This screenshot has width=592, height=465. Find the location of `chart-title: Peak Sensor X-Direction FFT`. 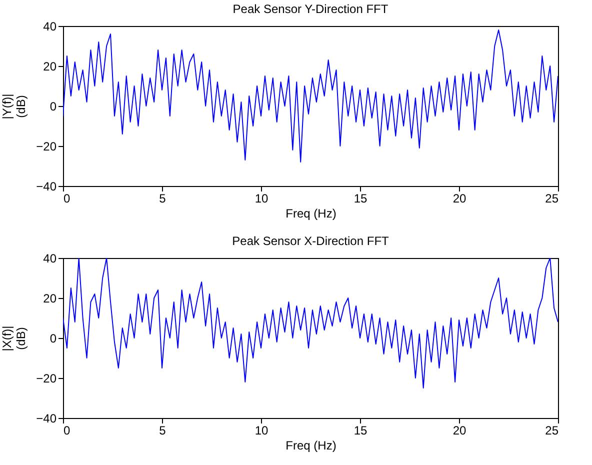

chart-title: Peak Sensor X-Direction FFT is located at coordinates (311, 241).